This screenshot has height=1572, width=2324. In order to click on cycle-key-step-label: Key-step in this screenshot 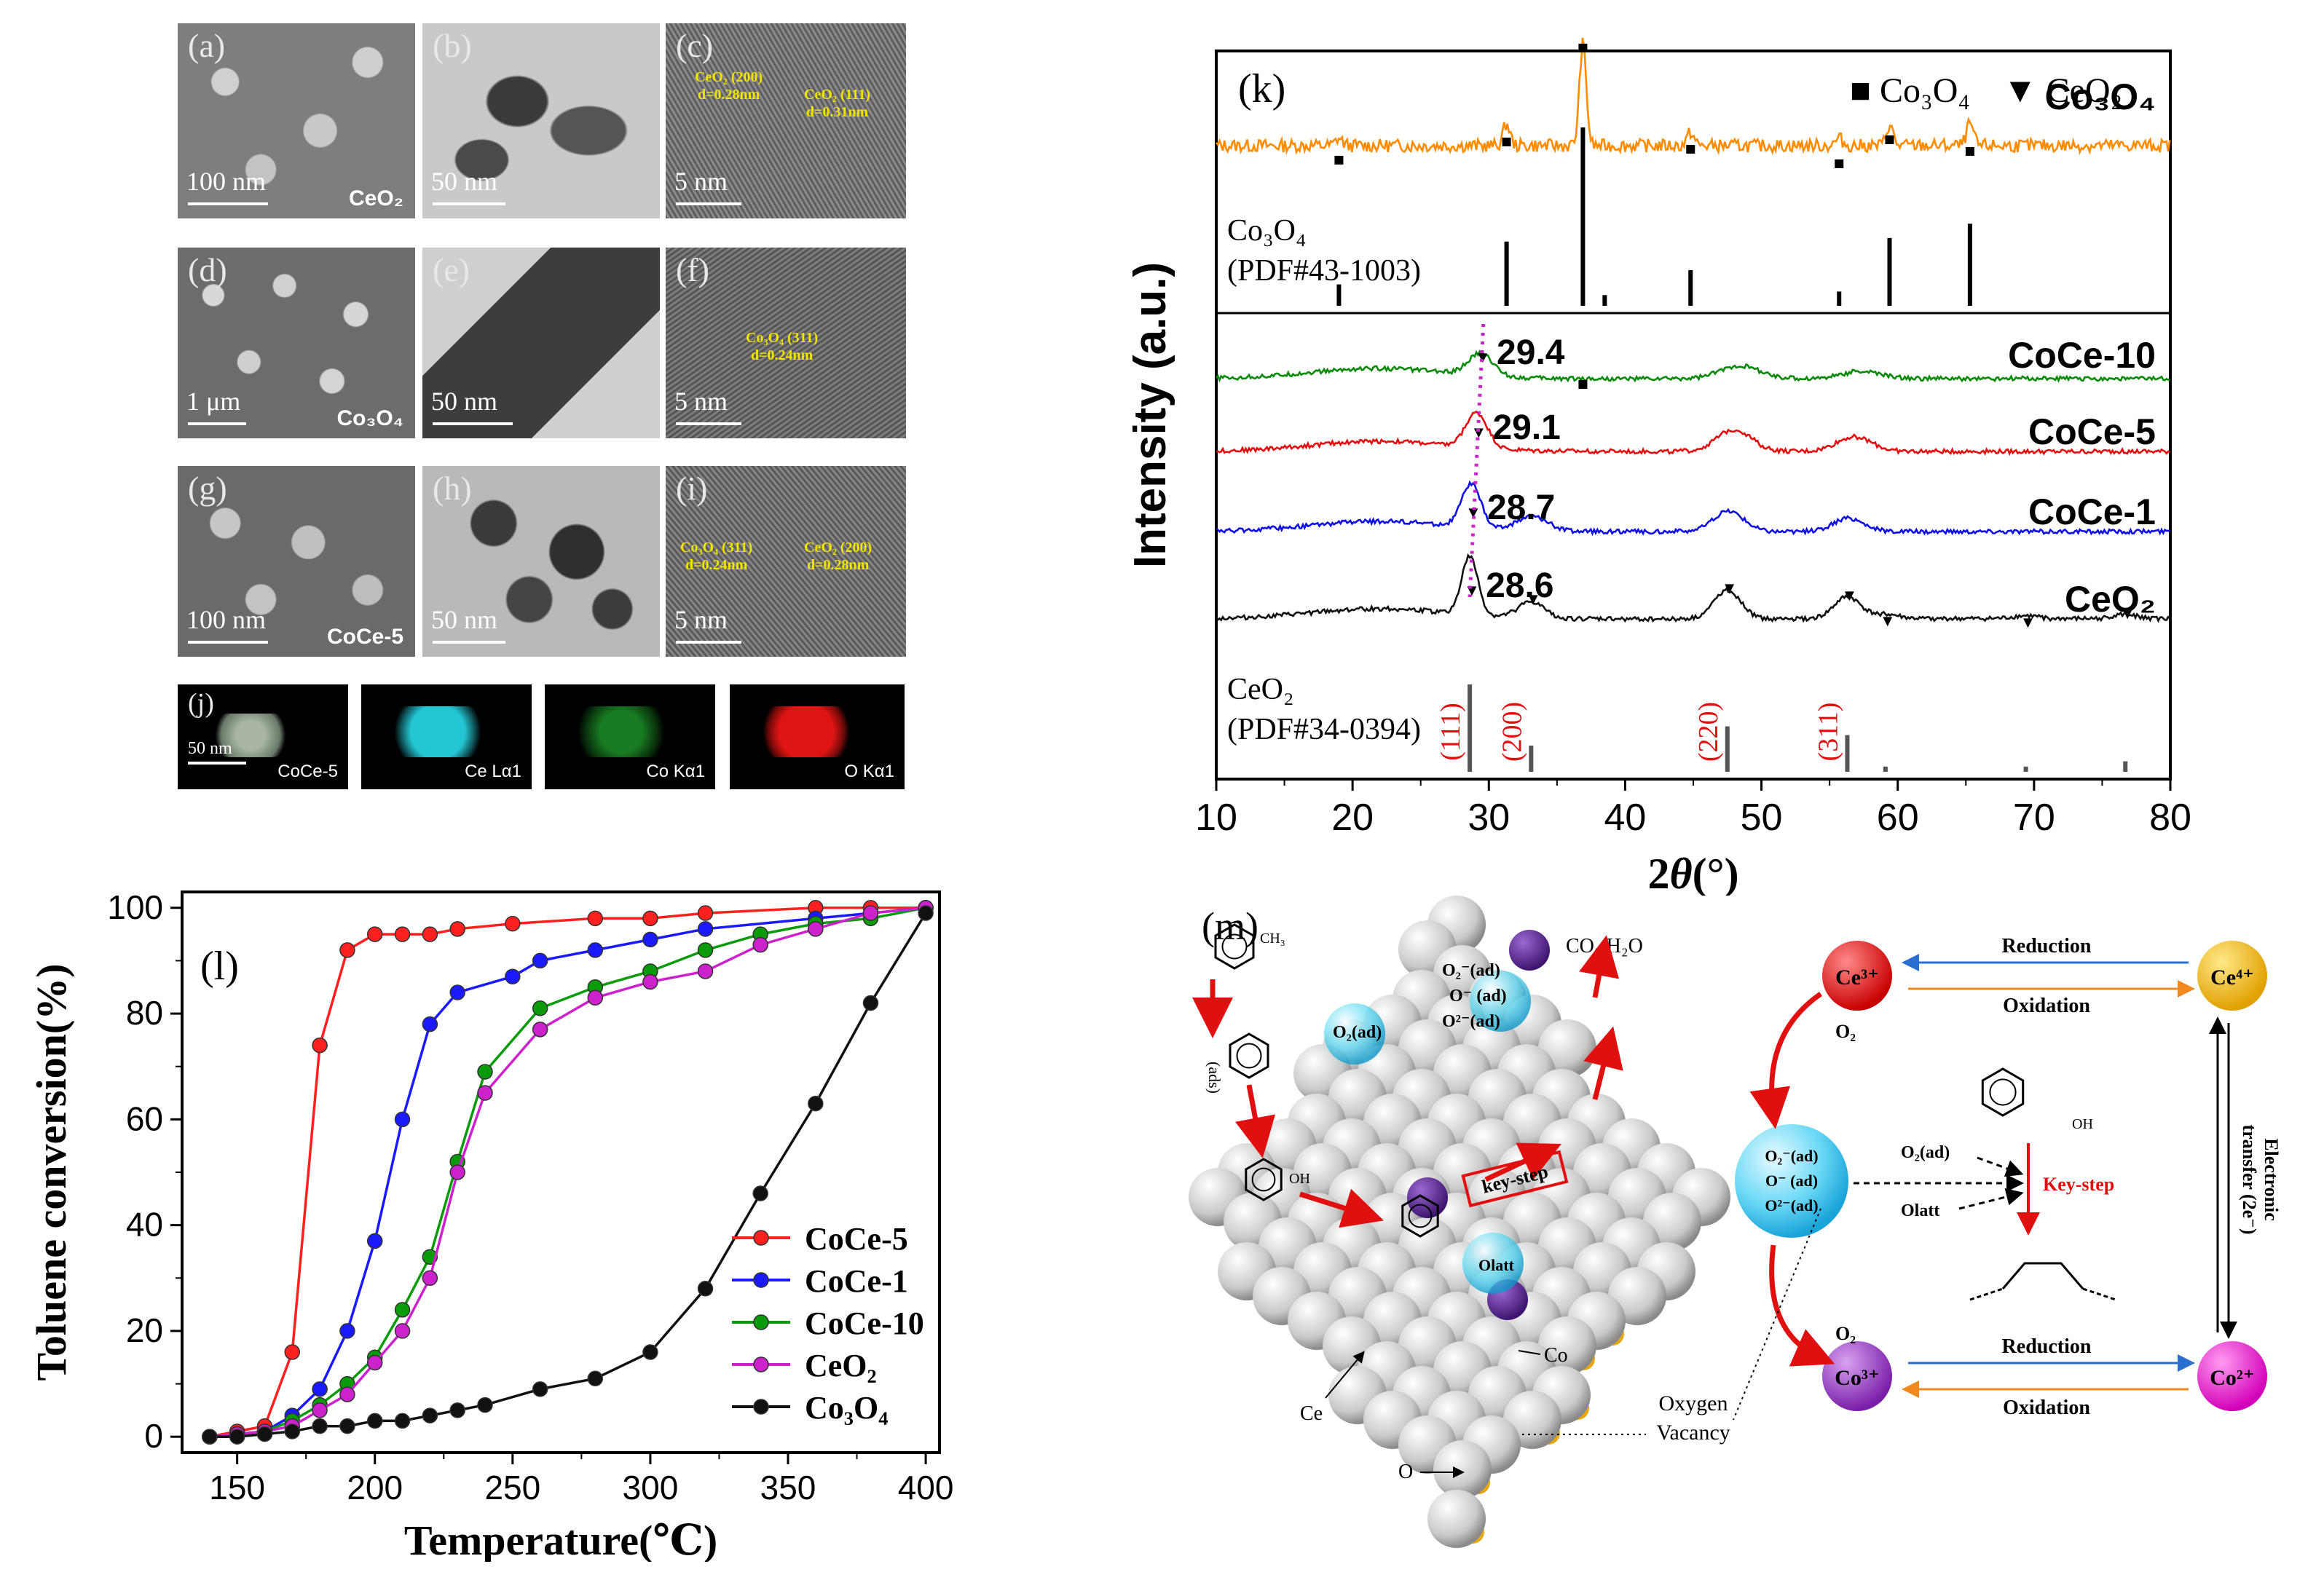, I will do `click(2078, 1184)`.